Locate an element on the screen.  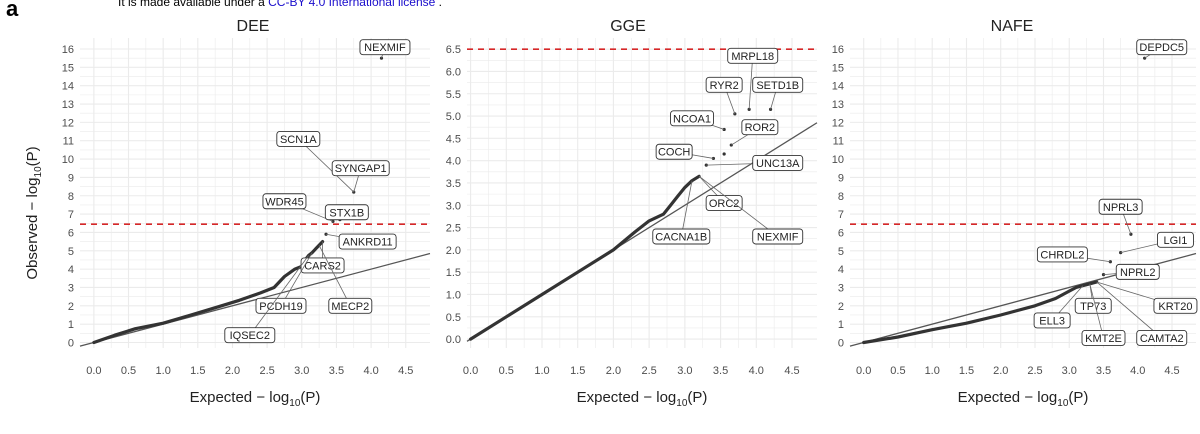
y-axis-title: Observed − log10(P) is located at coordinates (34, 212).